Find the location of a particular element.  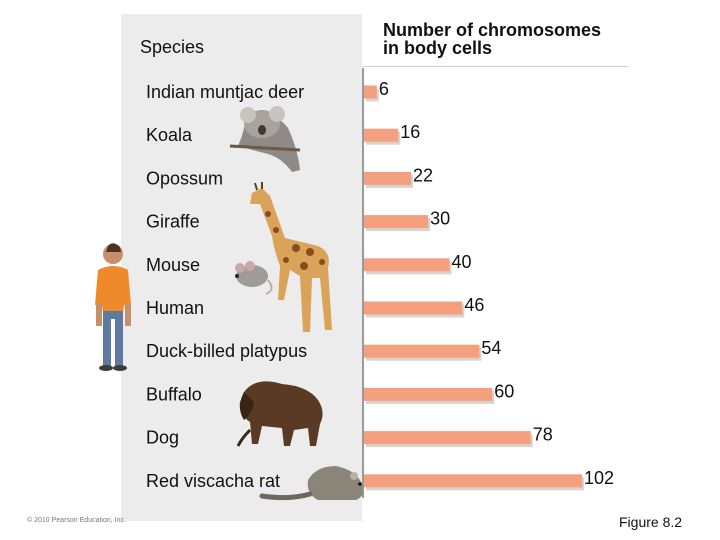

value-label-red-viscacha-rat: 102 is located at coordinates (599, 478).